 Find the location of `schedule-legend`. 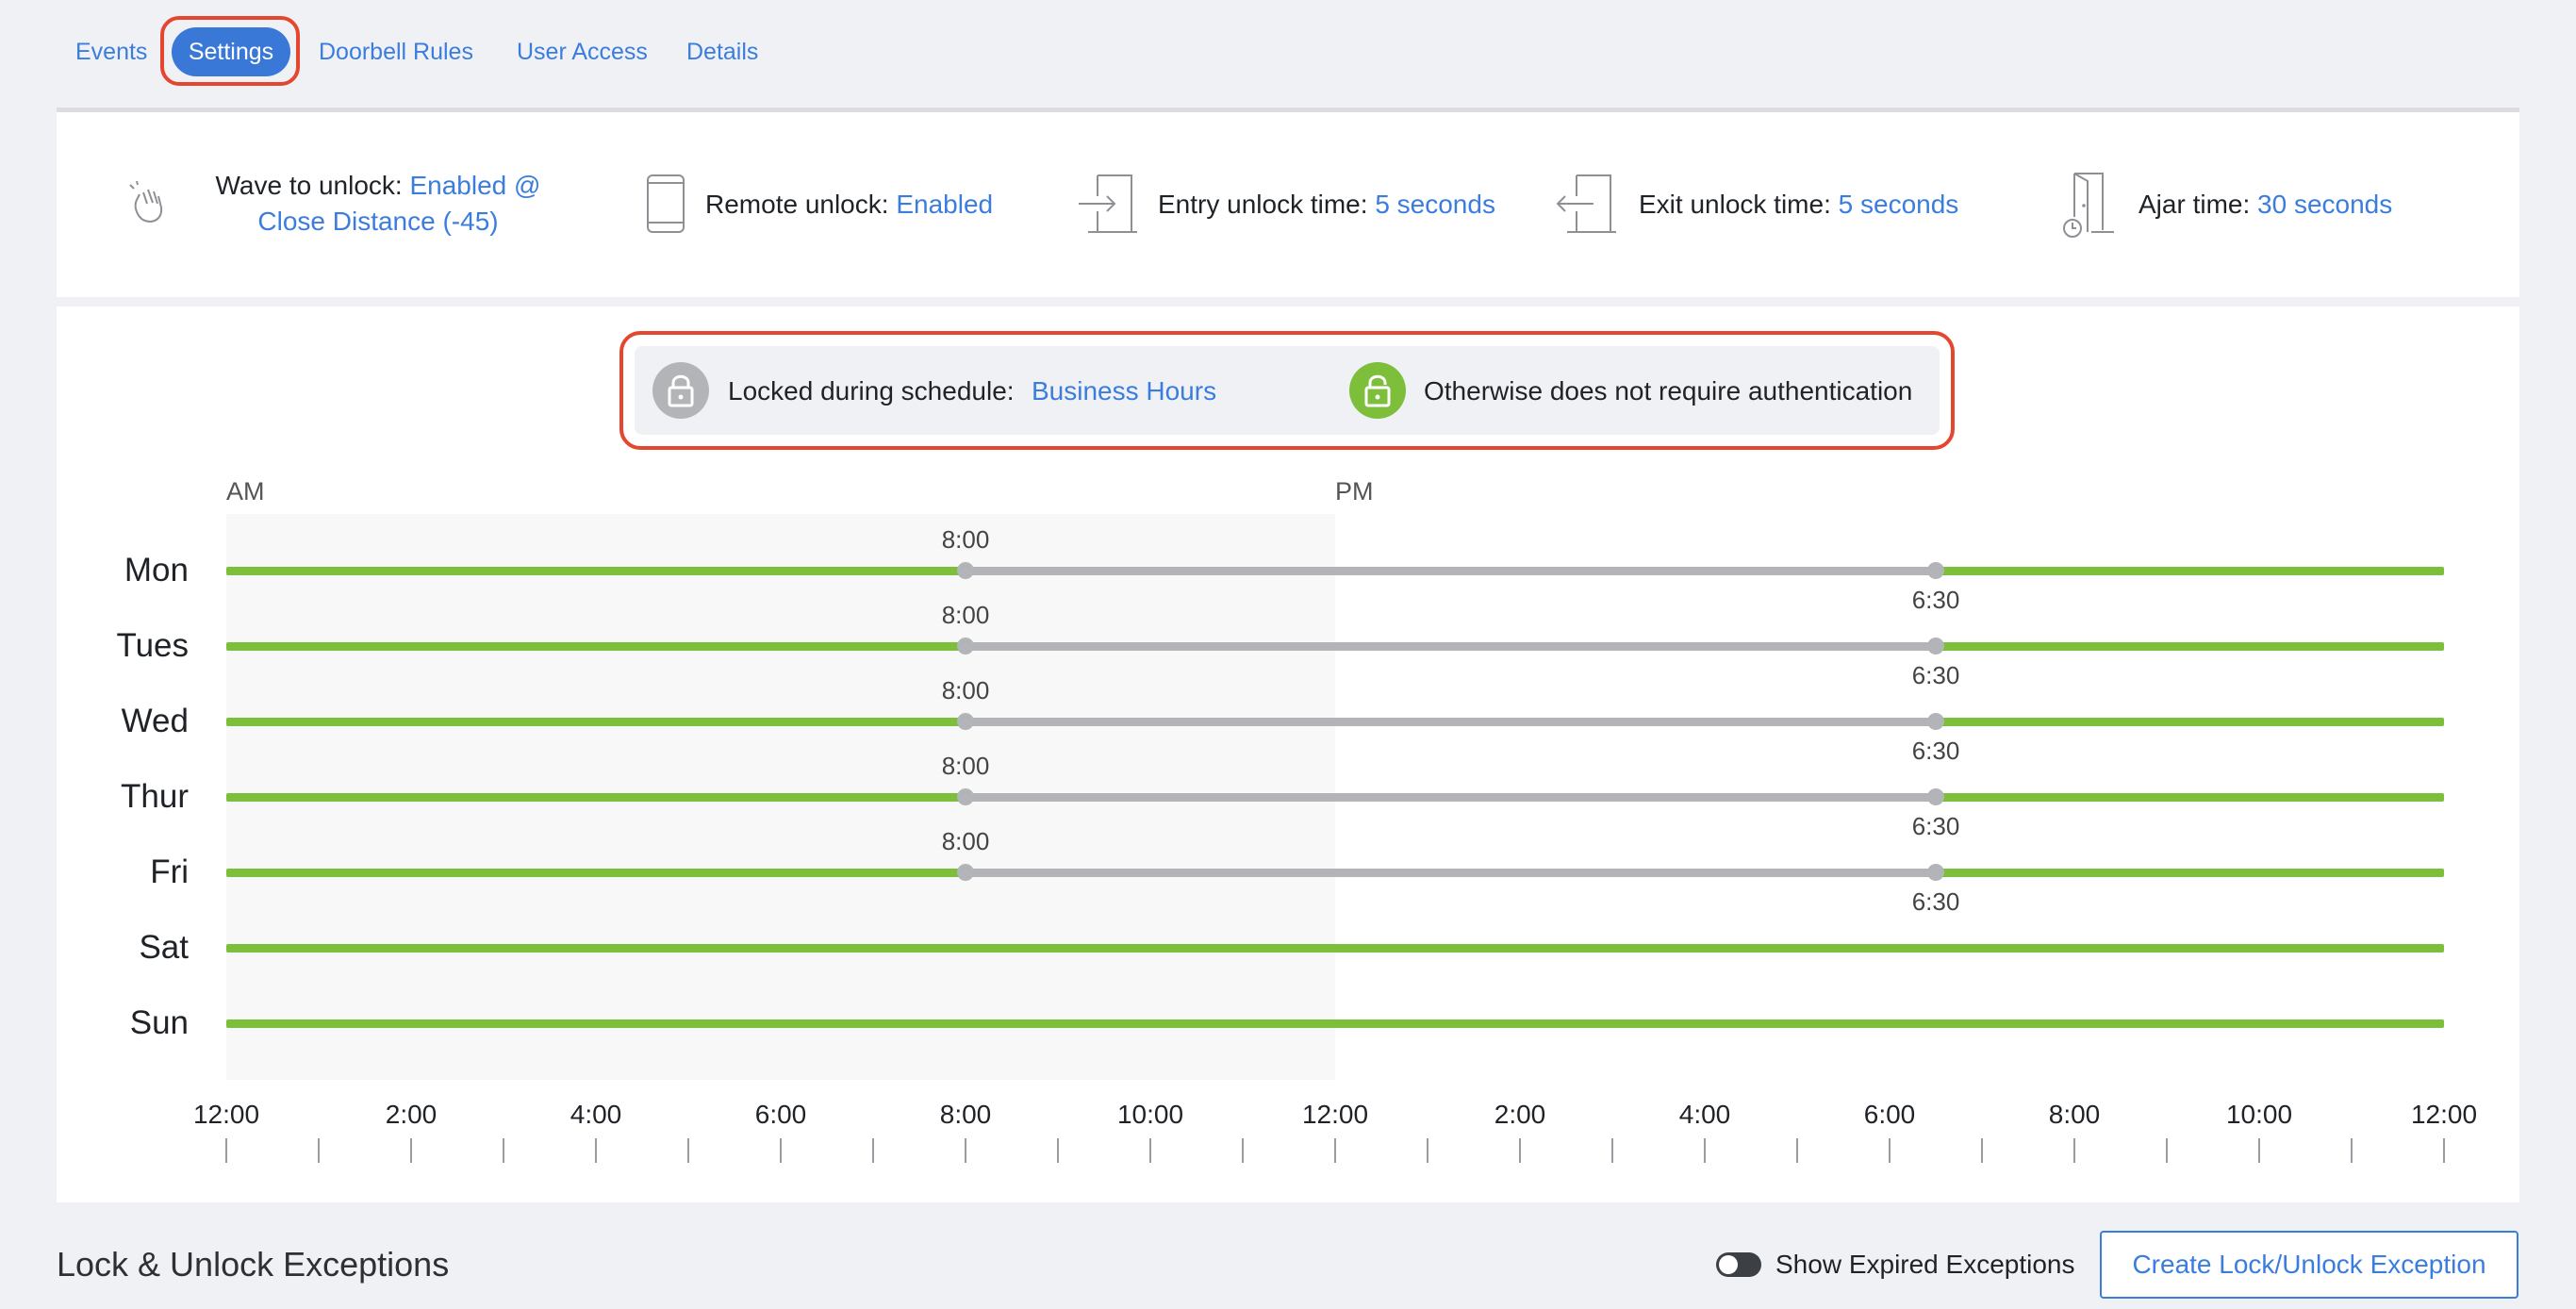

schedule-legend is located at coordinates (1287, 390).